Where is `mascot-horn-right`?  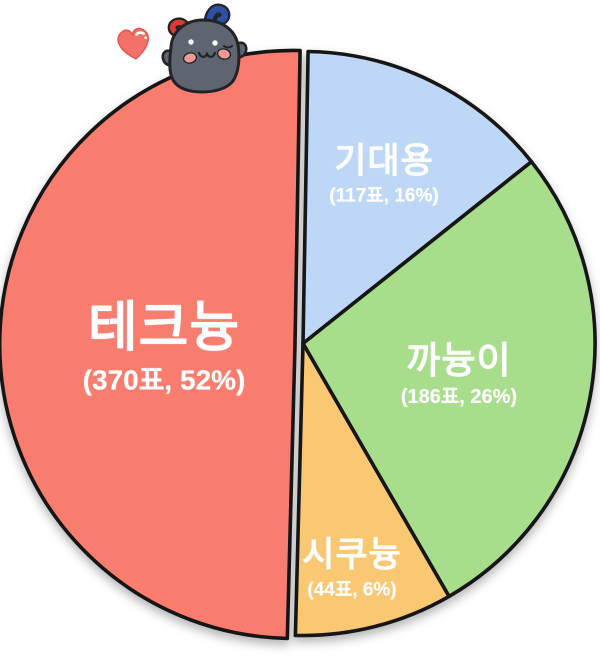
mascot-horn-right is located at coordinates (217, 18).